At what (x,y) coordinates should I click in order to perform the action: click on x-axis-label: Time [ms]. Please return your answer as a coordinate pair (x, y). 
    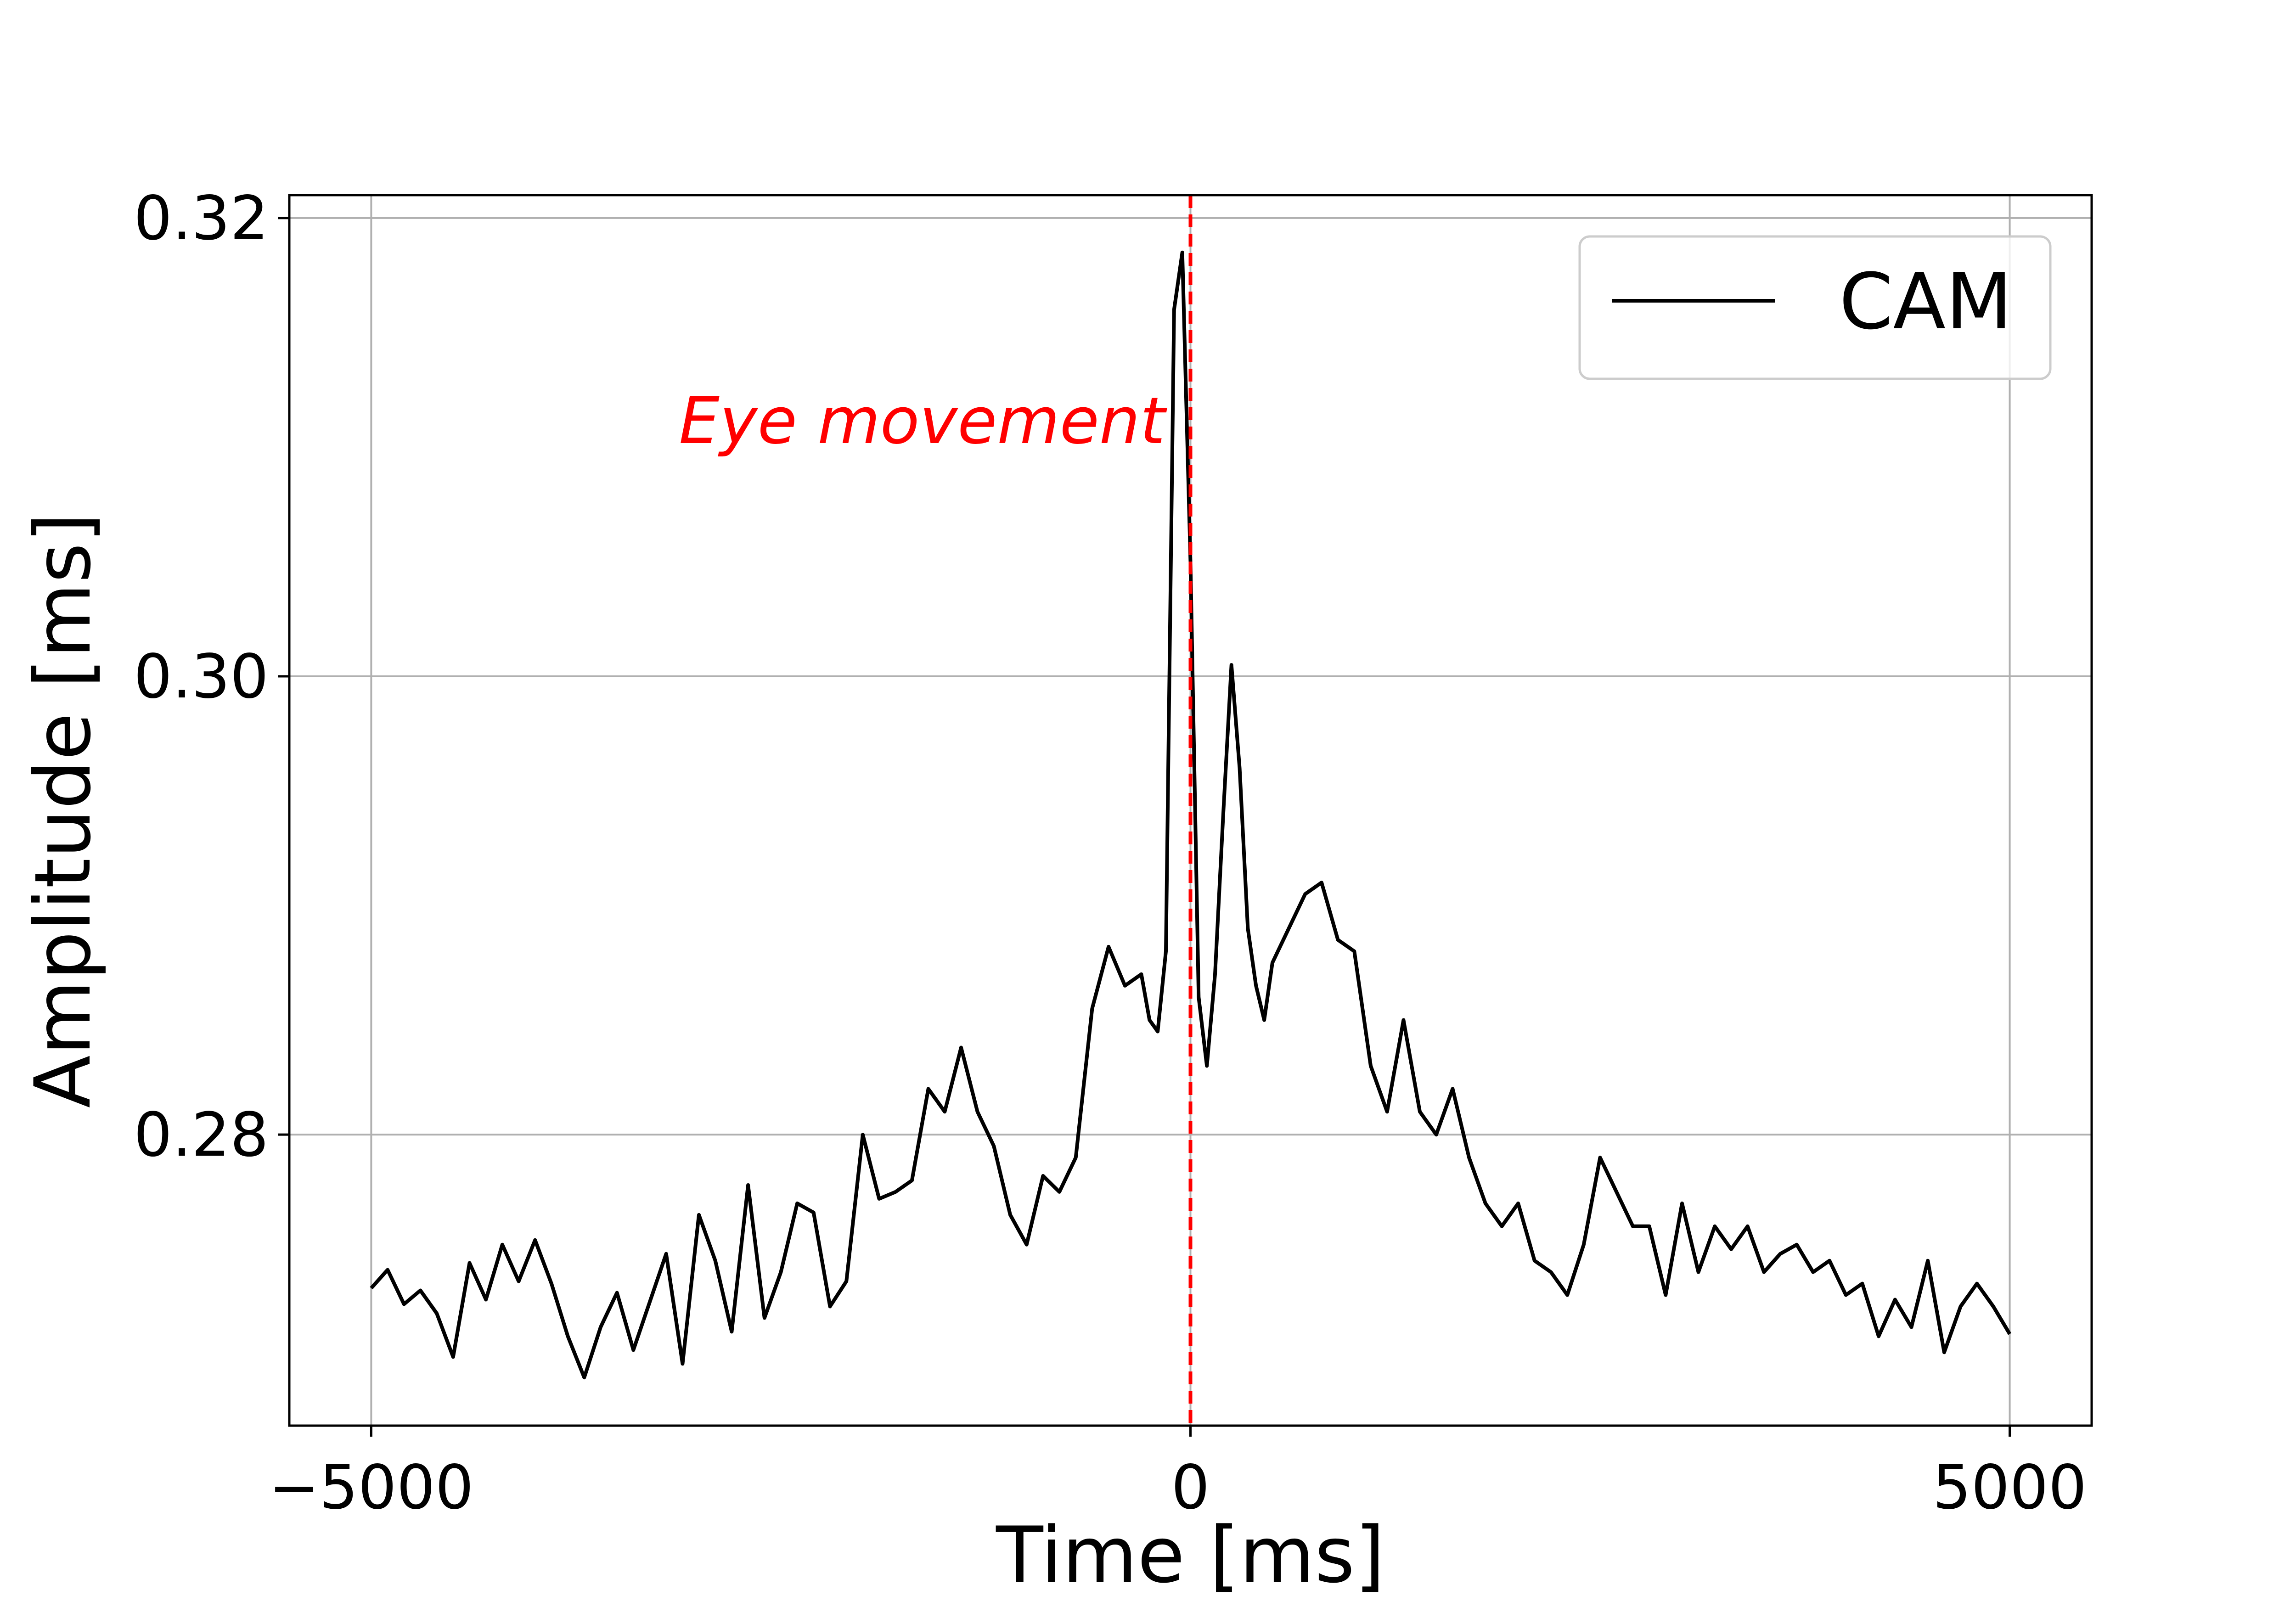
    Looking at the image, I should click on (1190, 1555).